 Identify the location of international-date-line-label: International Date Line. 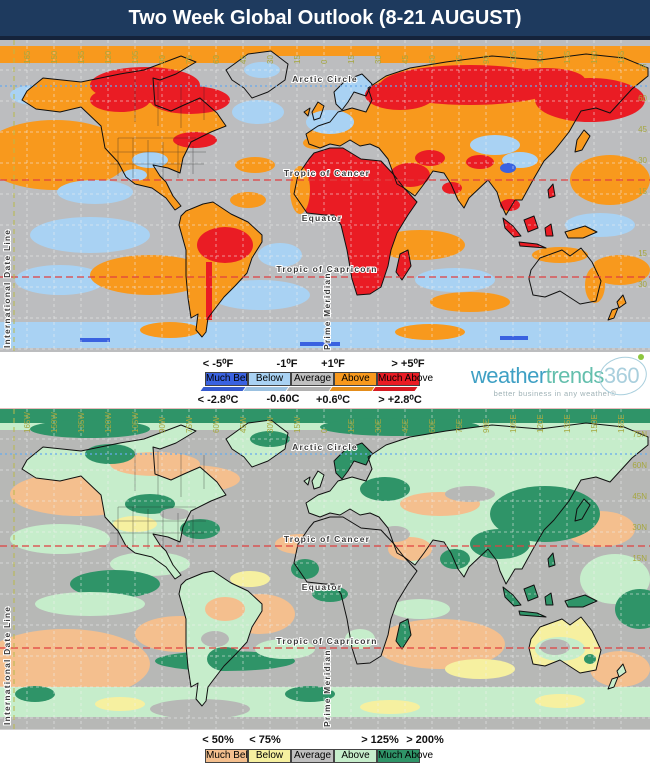
(7, 665).